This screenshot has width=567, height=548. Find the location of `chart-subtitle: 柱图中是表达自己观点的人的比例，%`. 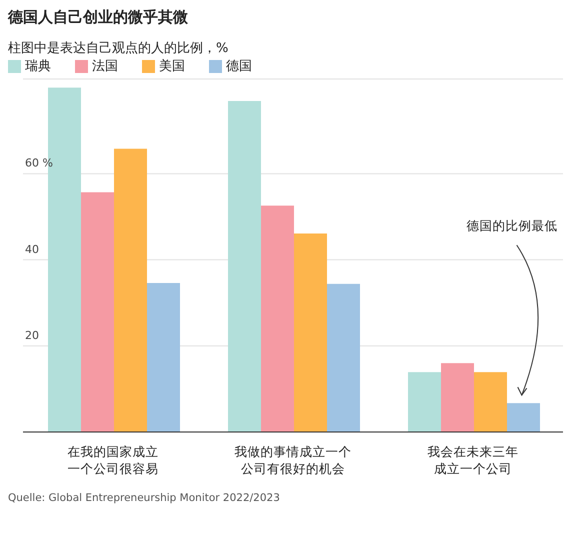

chart-subtitle: 柱图中是表达自己观点的人的比例，% is located at coordinates (119, 48).